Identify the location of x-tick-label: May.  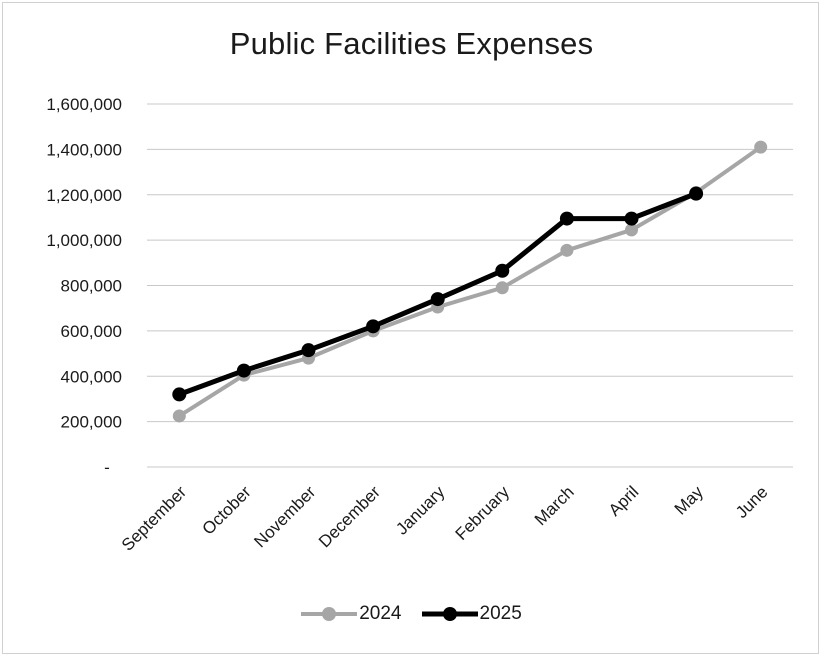
(689, 500).